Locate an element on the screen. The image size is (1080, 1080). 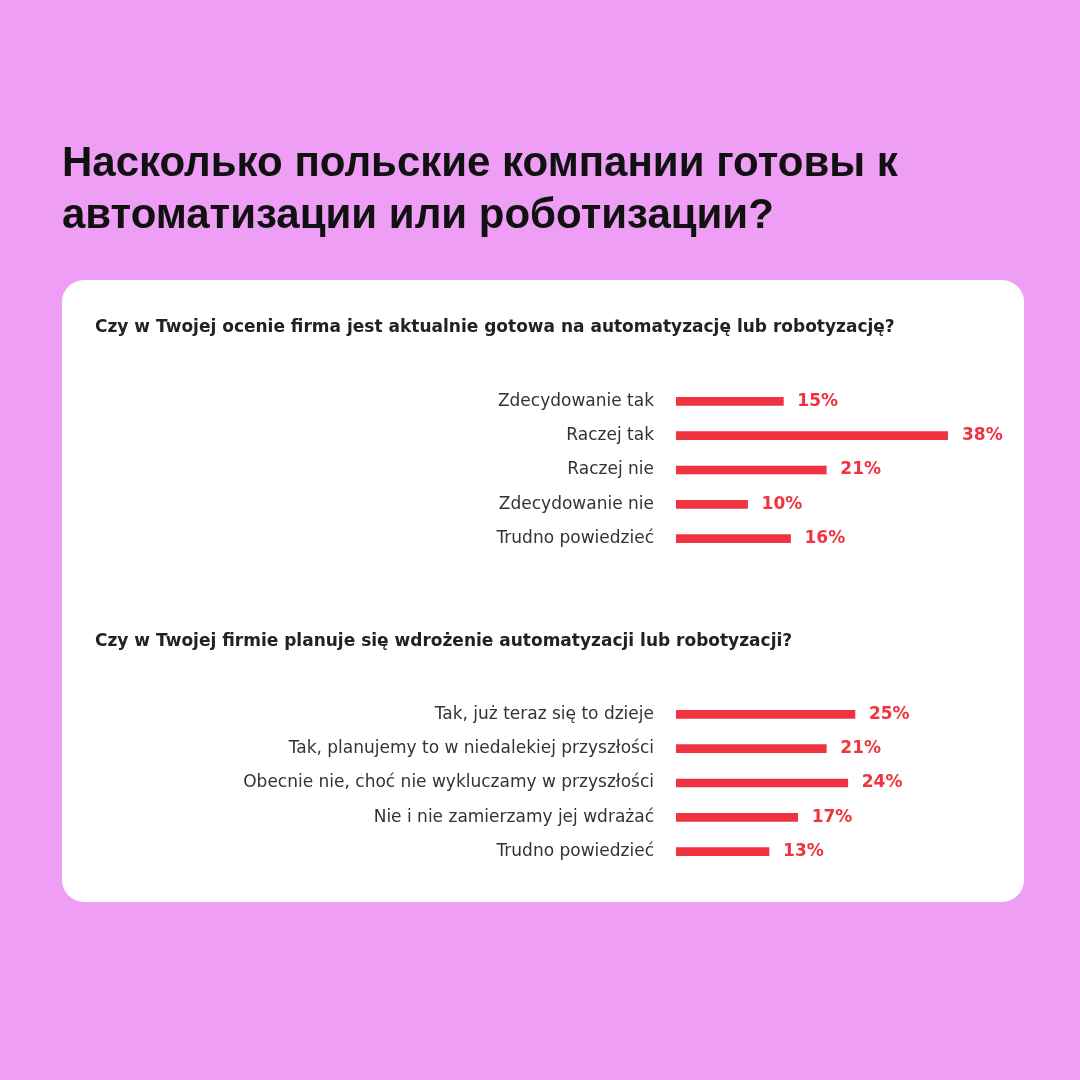
data-label: 16% is located at coordinates (825, 537).